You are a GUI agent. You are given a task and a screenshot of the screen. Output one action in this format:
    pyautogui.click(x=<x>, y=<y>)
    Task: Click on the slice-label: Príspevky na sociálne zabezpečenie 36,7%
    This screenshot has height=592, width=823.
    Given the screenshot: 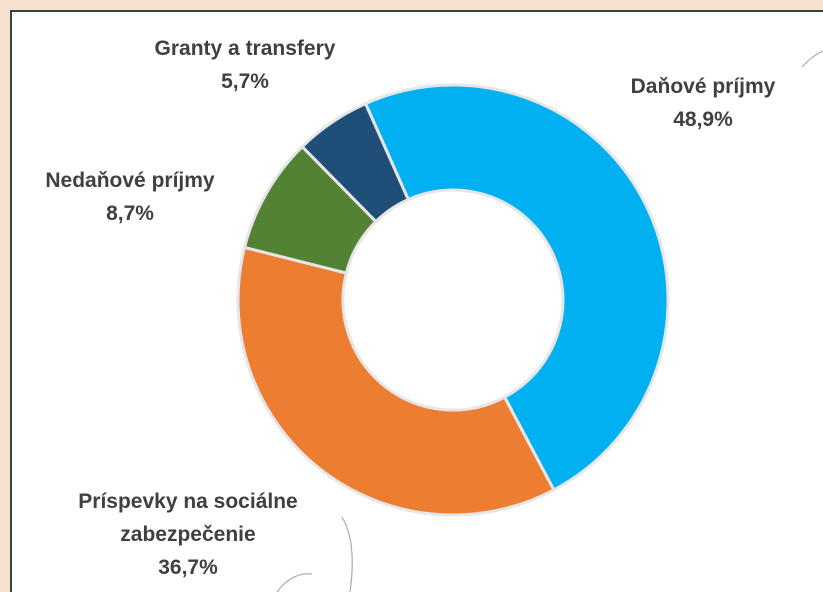 What is the action you would take?
    pyautogui.click(x=188, y=534)
    